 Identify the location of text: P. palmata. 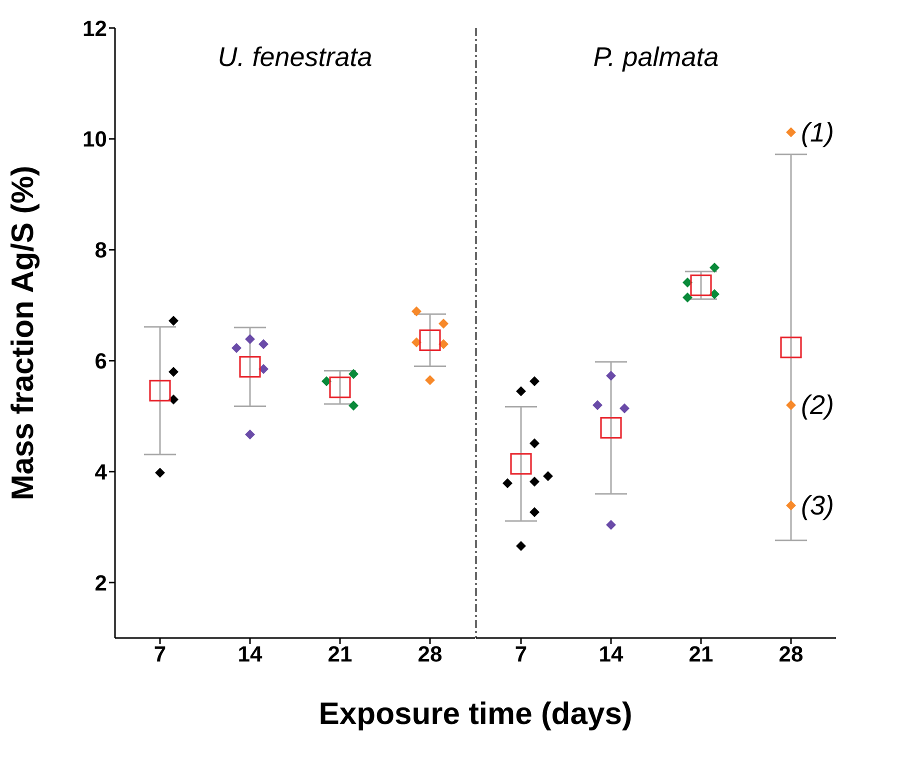
(656, 57).